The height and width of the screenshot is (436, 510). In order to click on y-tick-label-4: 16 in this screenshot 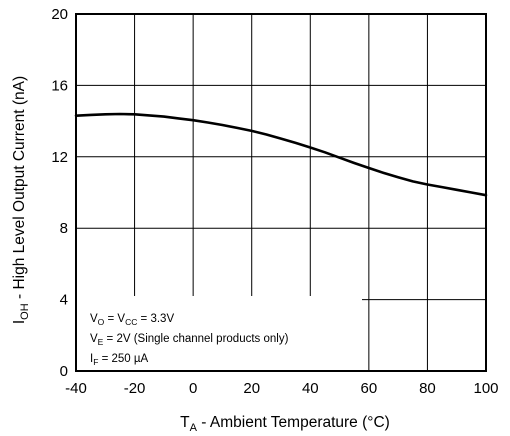, I will do `click(59, 85)`.